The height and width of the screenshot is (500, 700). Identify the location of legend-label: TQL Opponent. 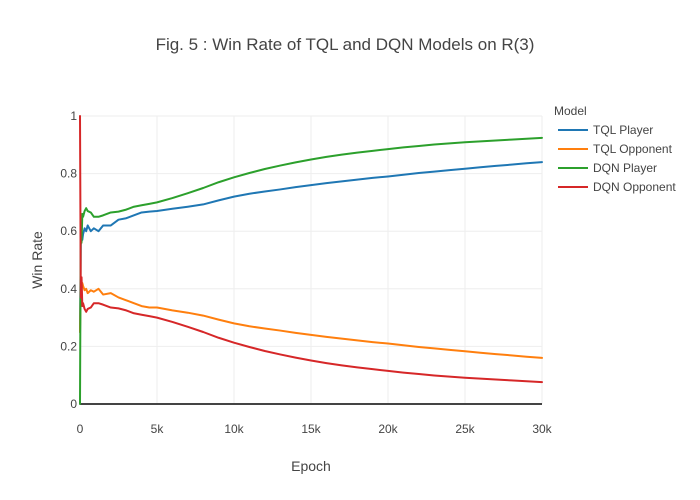
(633, 149).